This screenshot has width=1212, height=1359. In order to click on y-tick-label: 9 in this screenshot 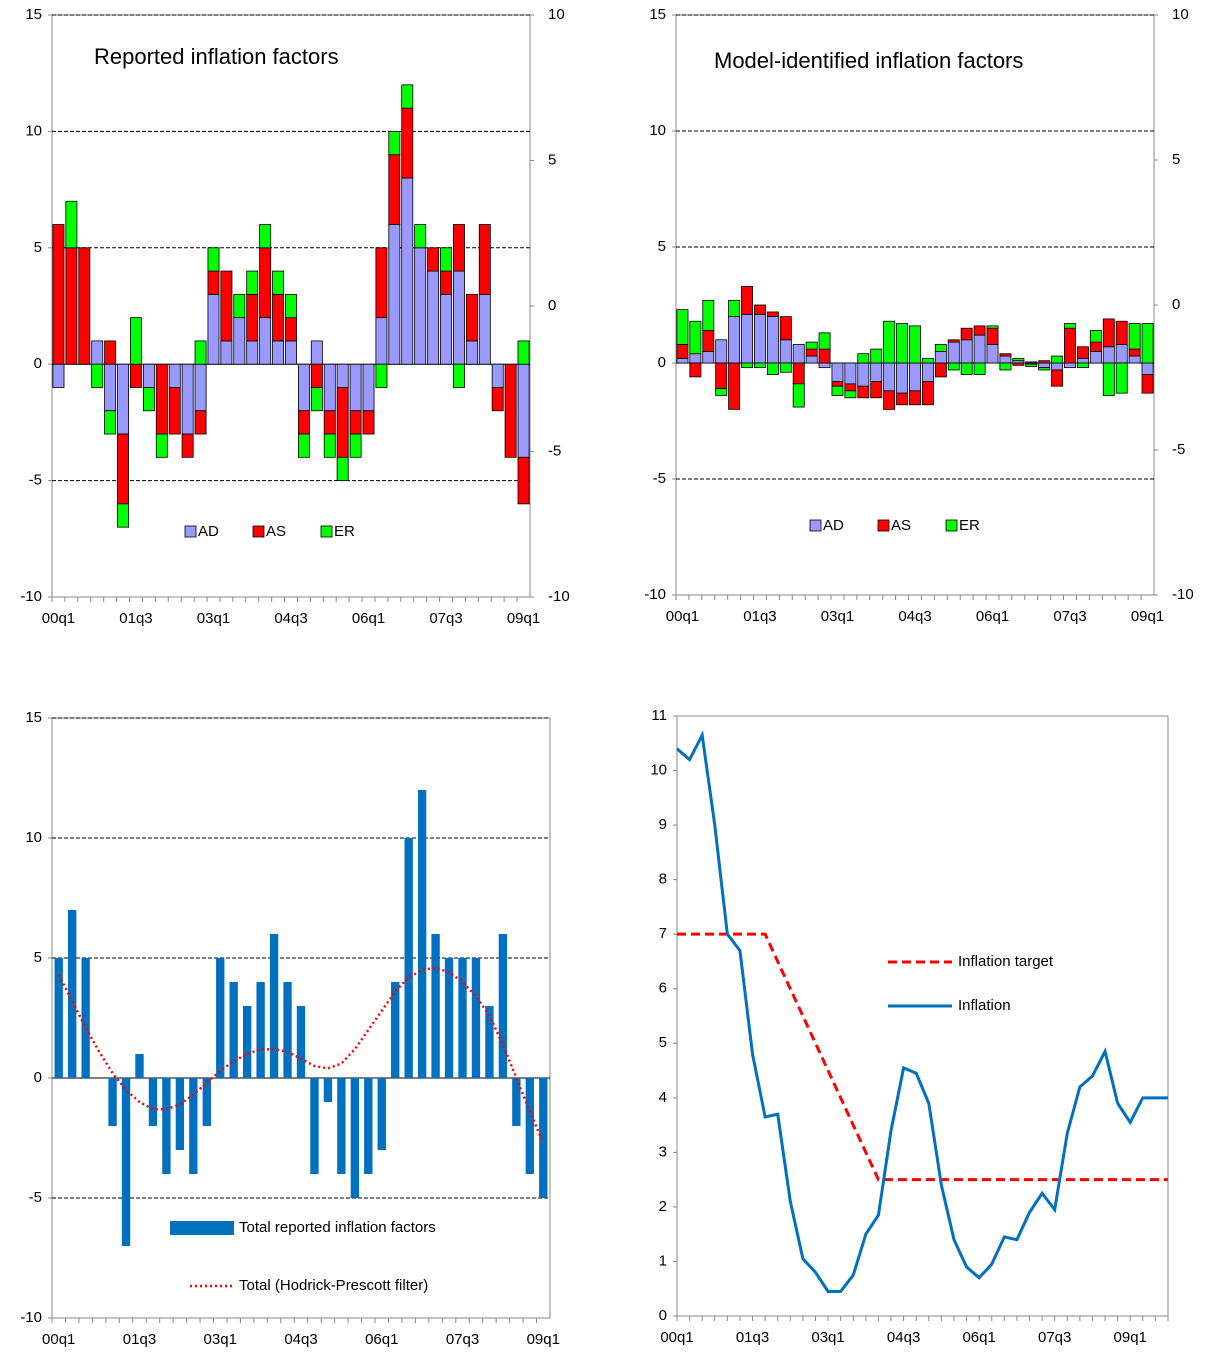, I will do `click(663, 824)`.